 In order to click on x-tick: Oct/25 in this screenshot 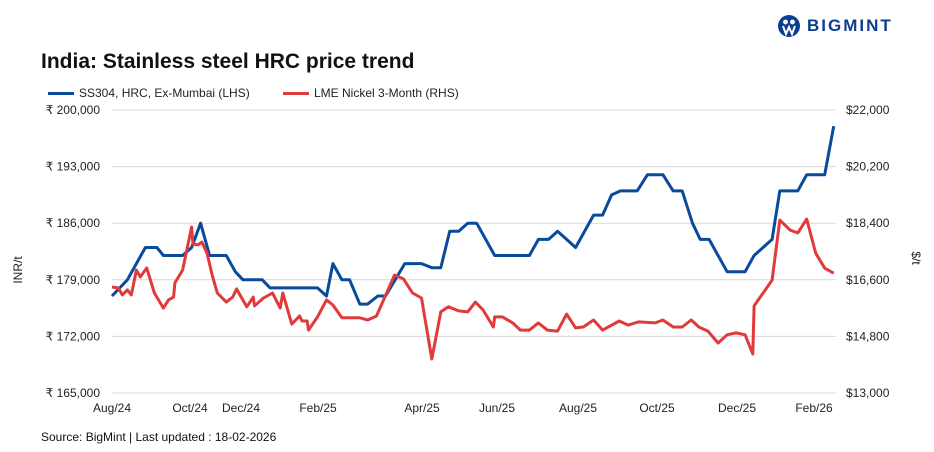, I will do `click(657, 408)`.